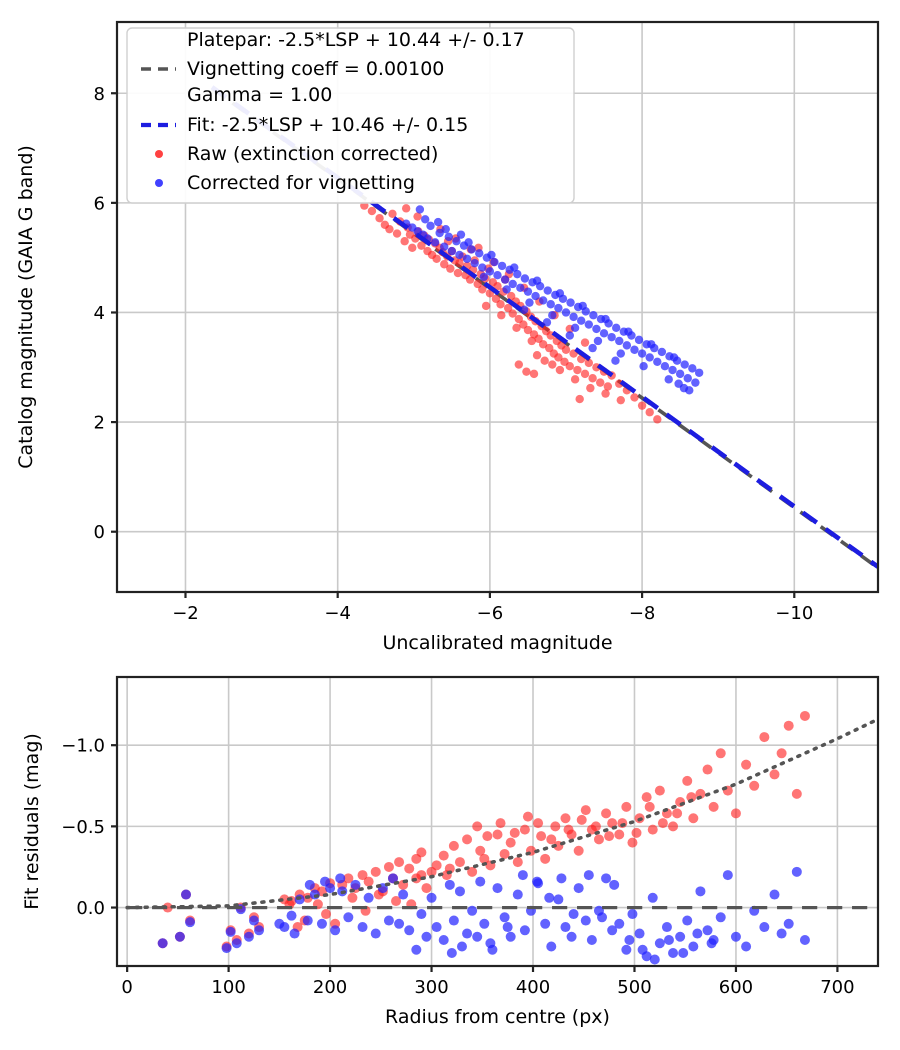 The image size is (900, 1050). I want to click on x-tick-label: 300, so click(431, 987).